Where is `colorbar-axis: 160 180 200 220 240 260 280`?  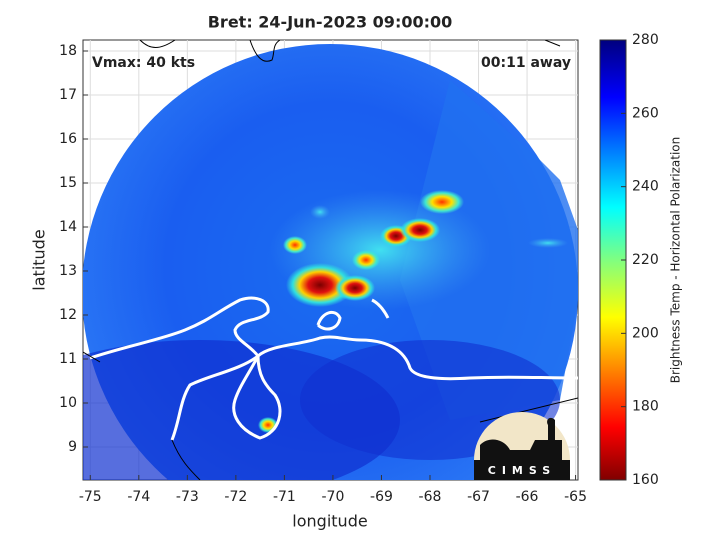
colorbar-axis: 160 180 200 220 240 260 280 is located at coordinates (640, 260).